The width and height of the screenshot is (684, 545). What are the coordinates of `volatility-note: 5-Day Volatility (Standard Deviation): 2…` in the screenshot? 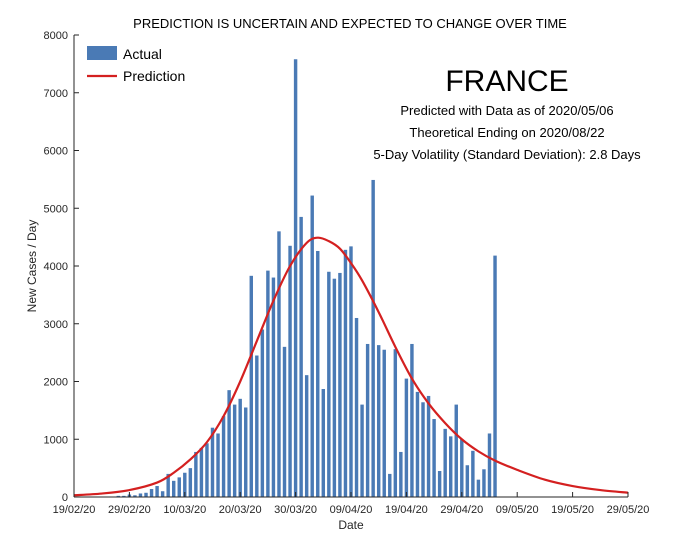 It's located at (507, 154).